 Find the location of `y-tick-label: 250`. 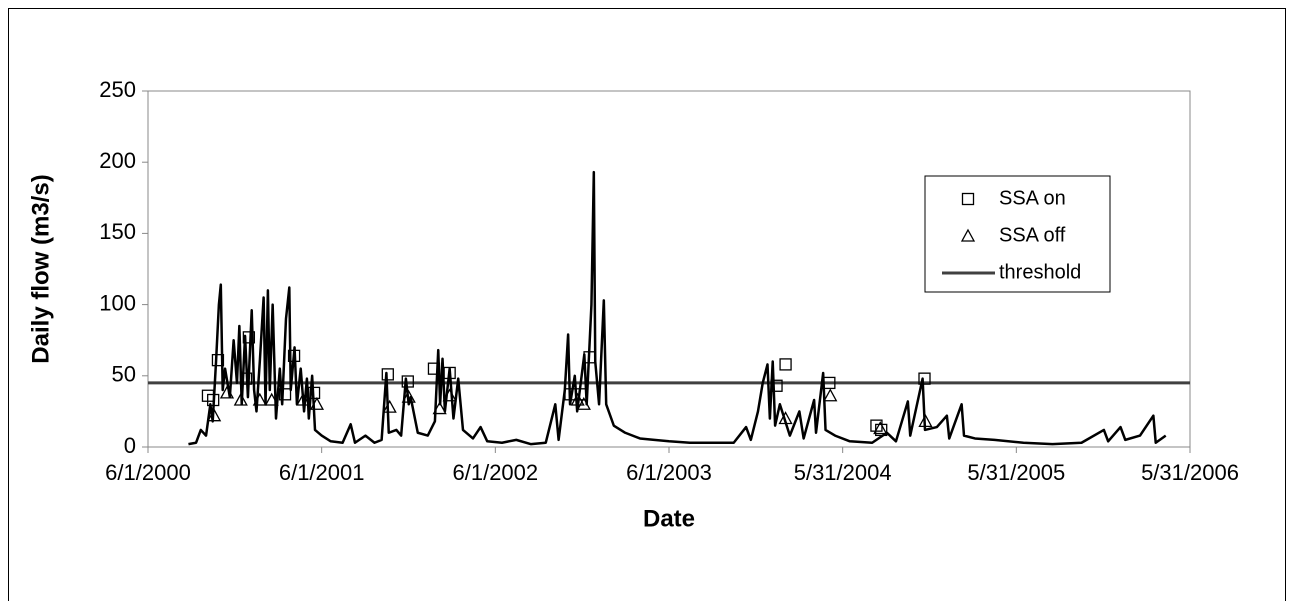

y-tick-label: 250 is located at coordinates (117, 89).